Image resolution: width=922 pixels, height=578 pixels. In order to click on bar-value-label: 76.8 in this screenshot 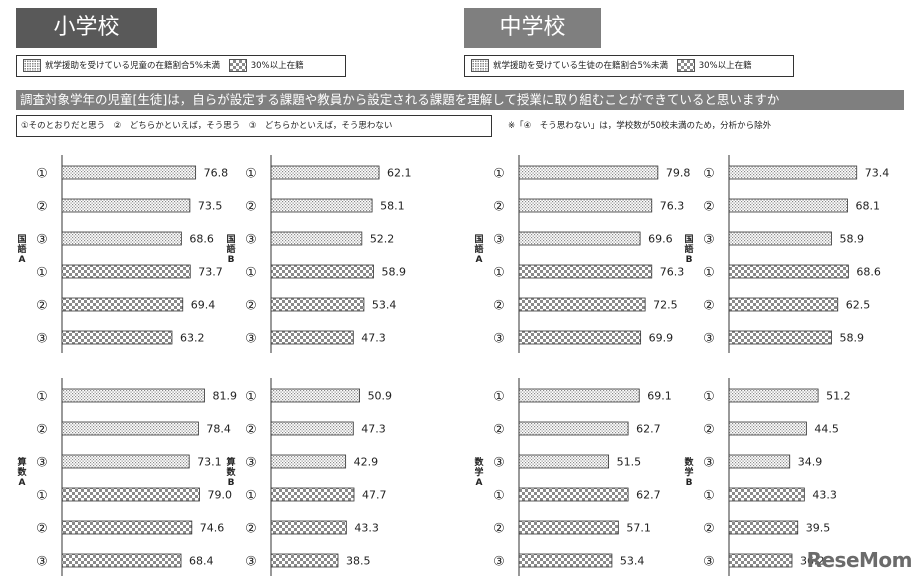, I will do `click(216, 173)`.